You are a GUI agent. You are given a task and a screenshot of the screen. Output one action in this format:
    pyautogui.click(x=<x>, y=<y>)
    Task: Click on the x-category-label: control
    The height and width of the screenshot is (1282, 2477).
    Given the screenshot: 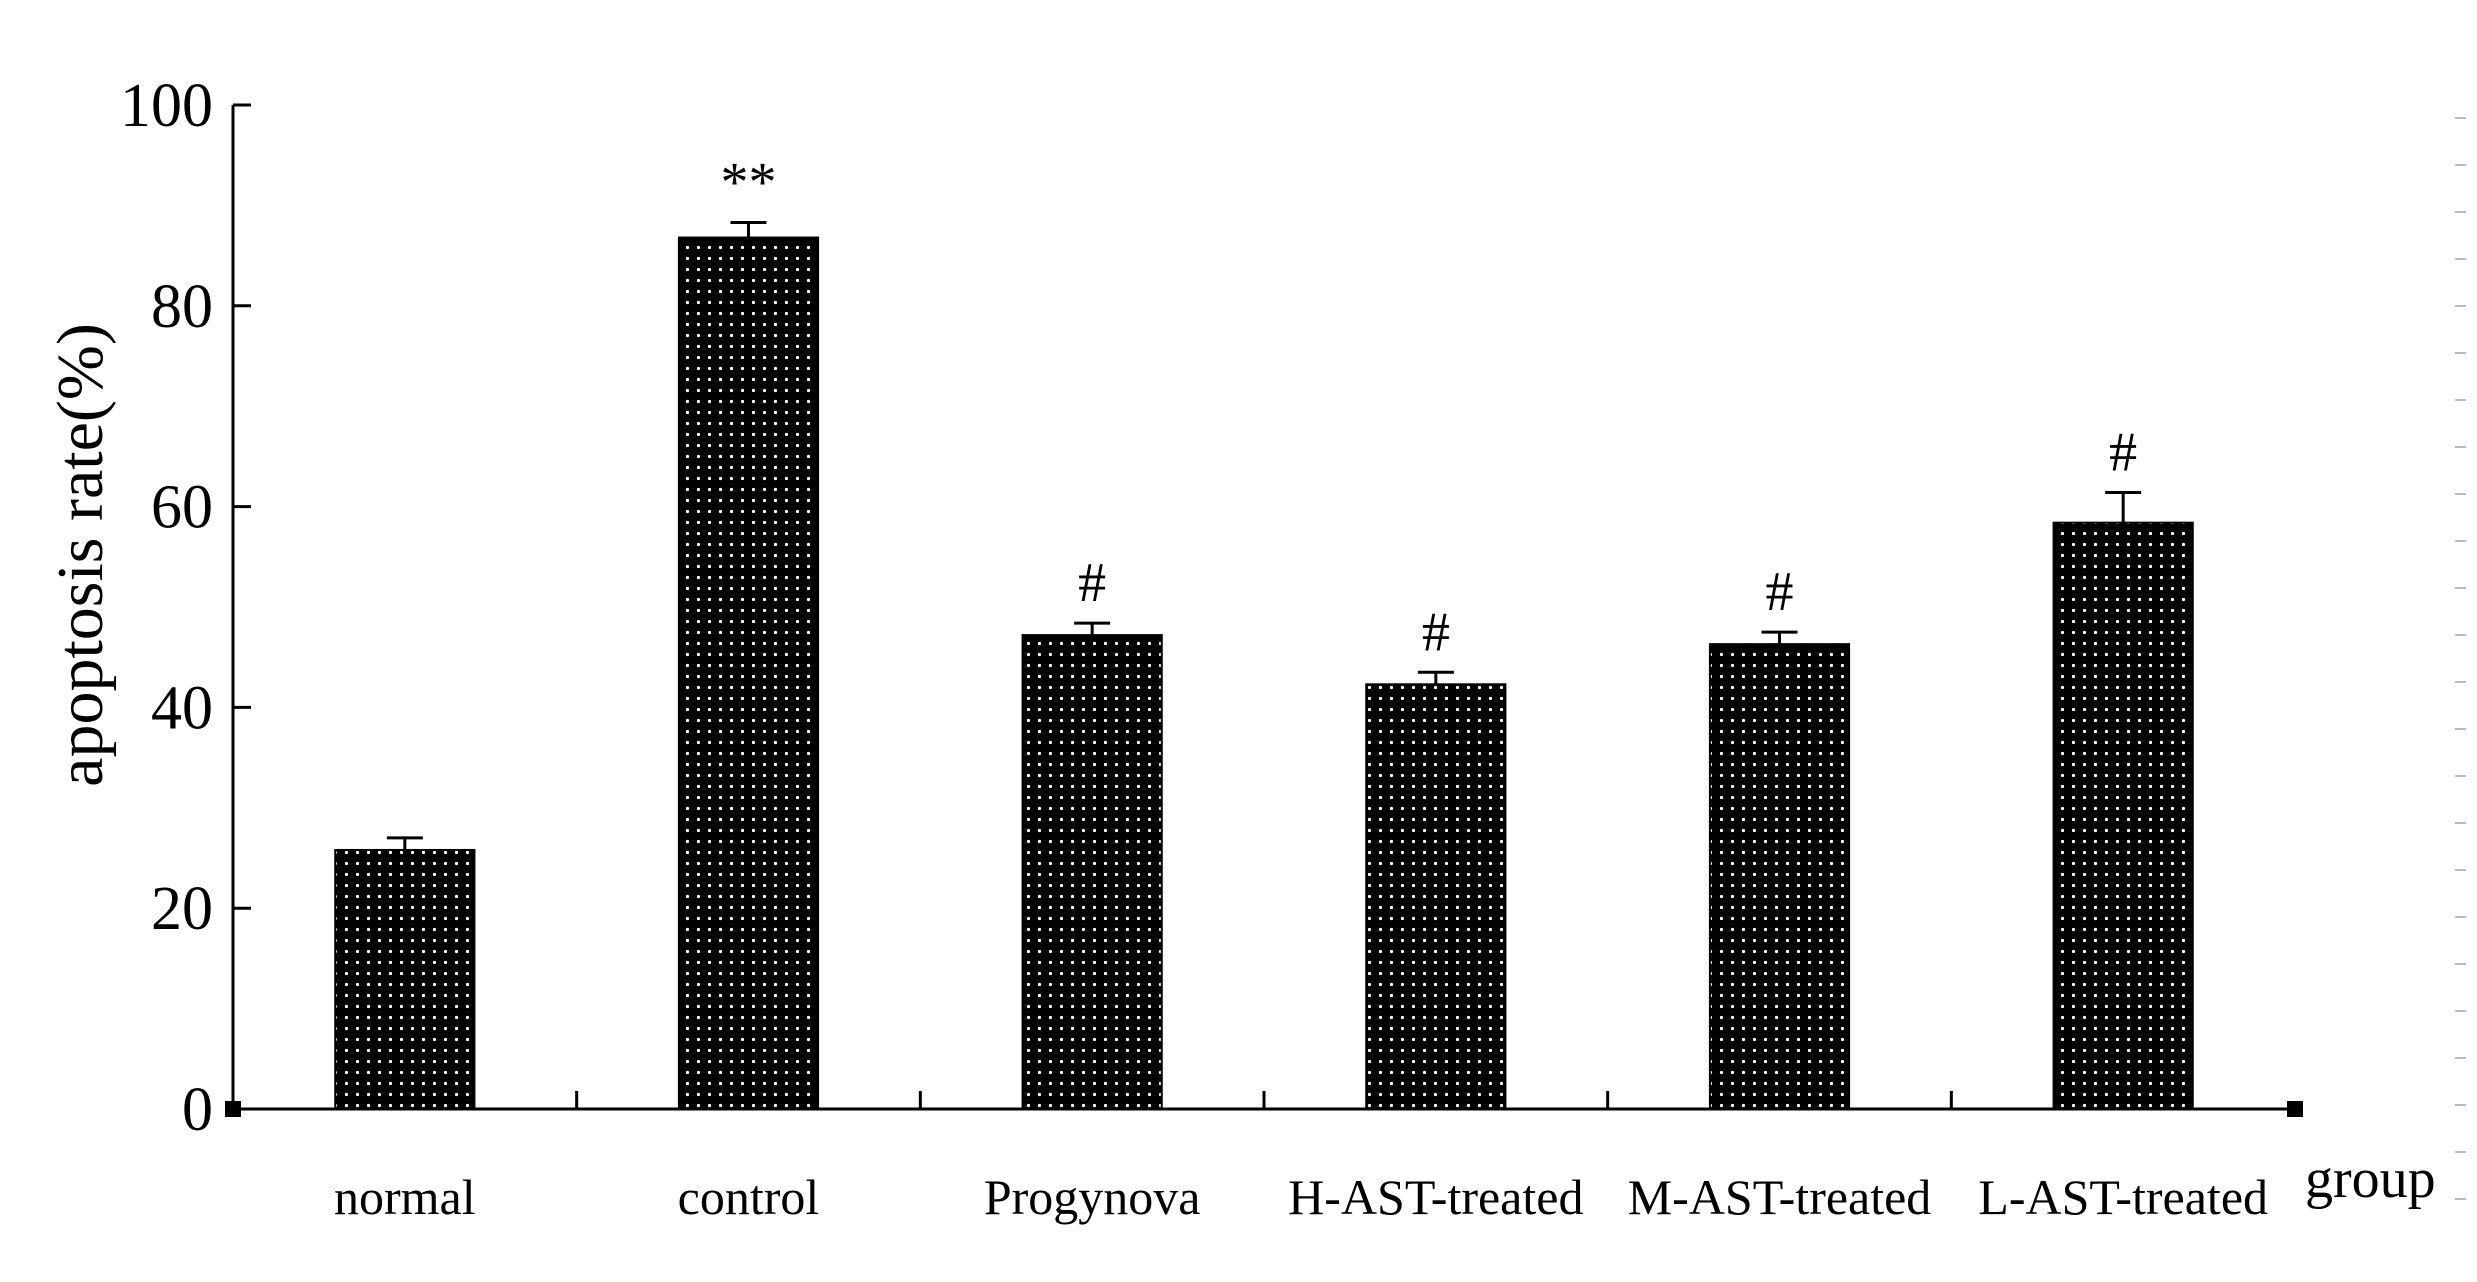 What is the action you would take?
    pyautogui.click(x=749, y=1197)
    